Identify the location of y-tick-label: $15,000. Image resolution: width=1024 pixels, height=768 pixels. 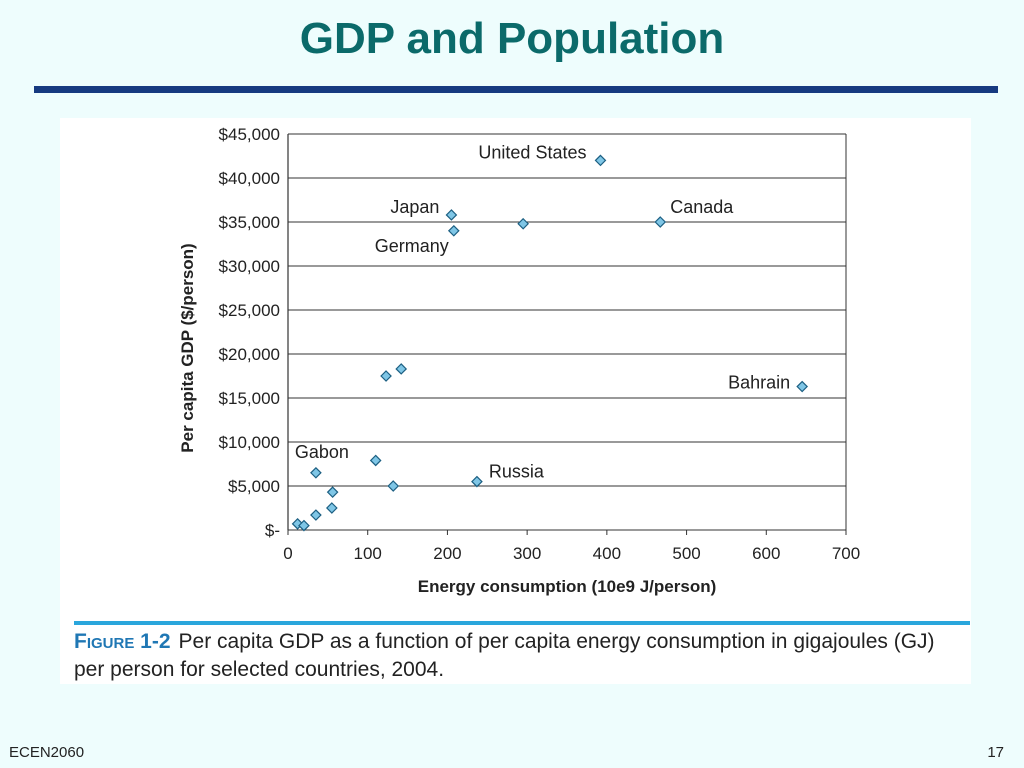
(249, 398).